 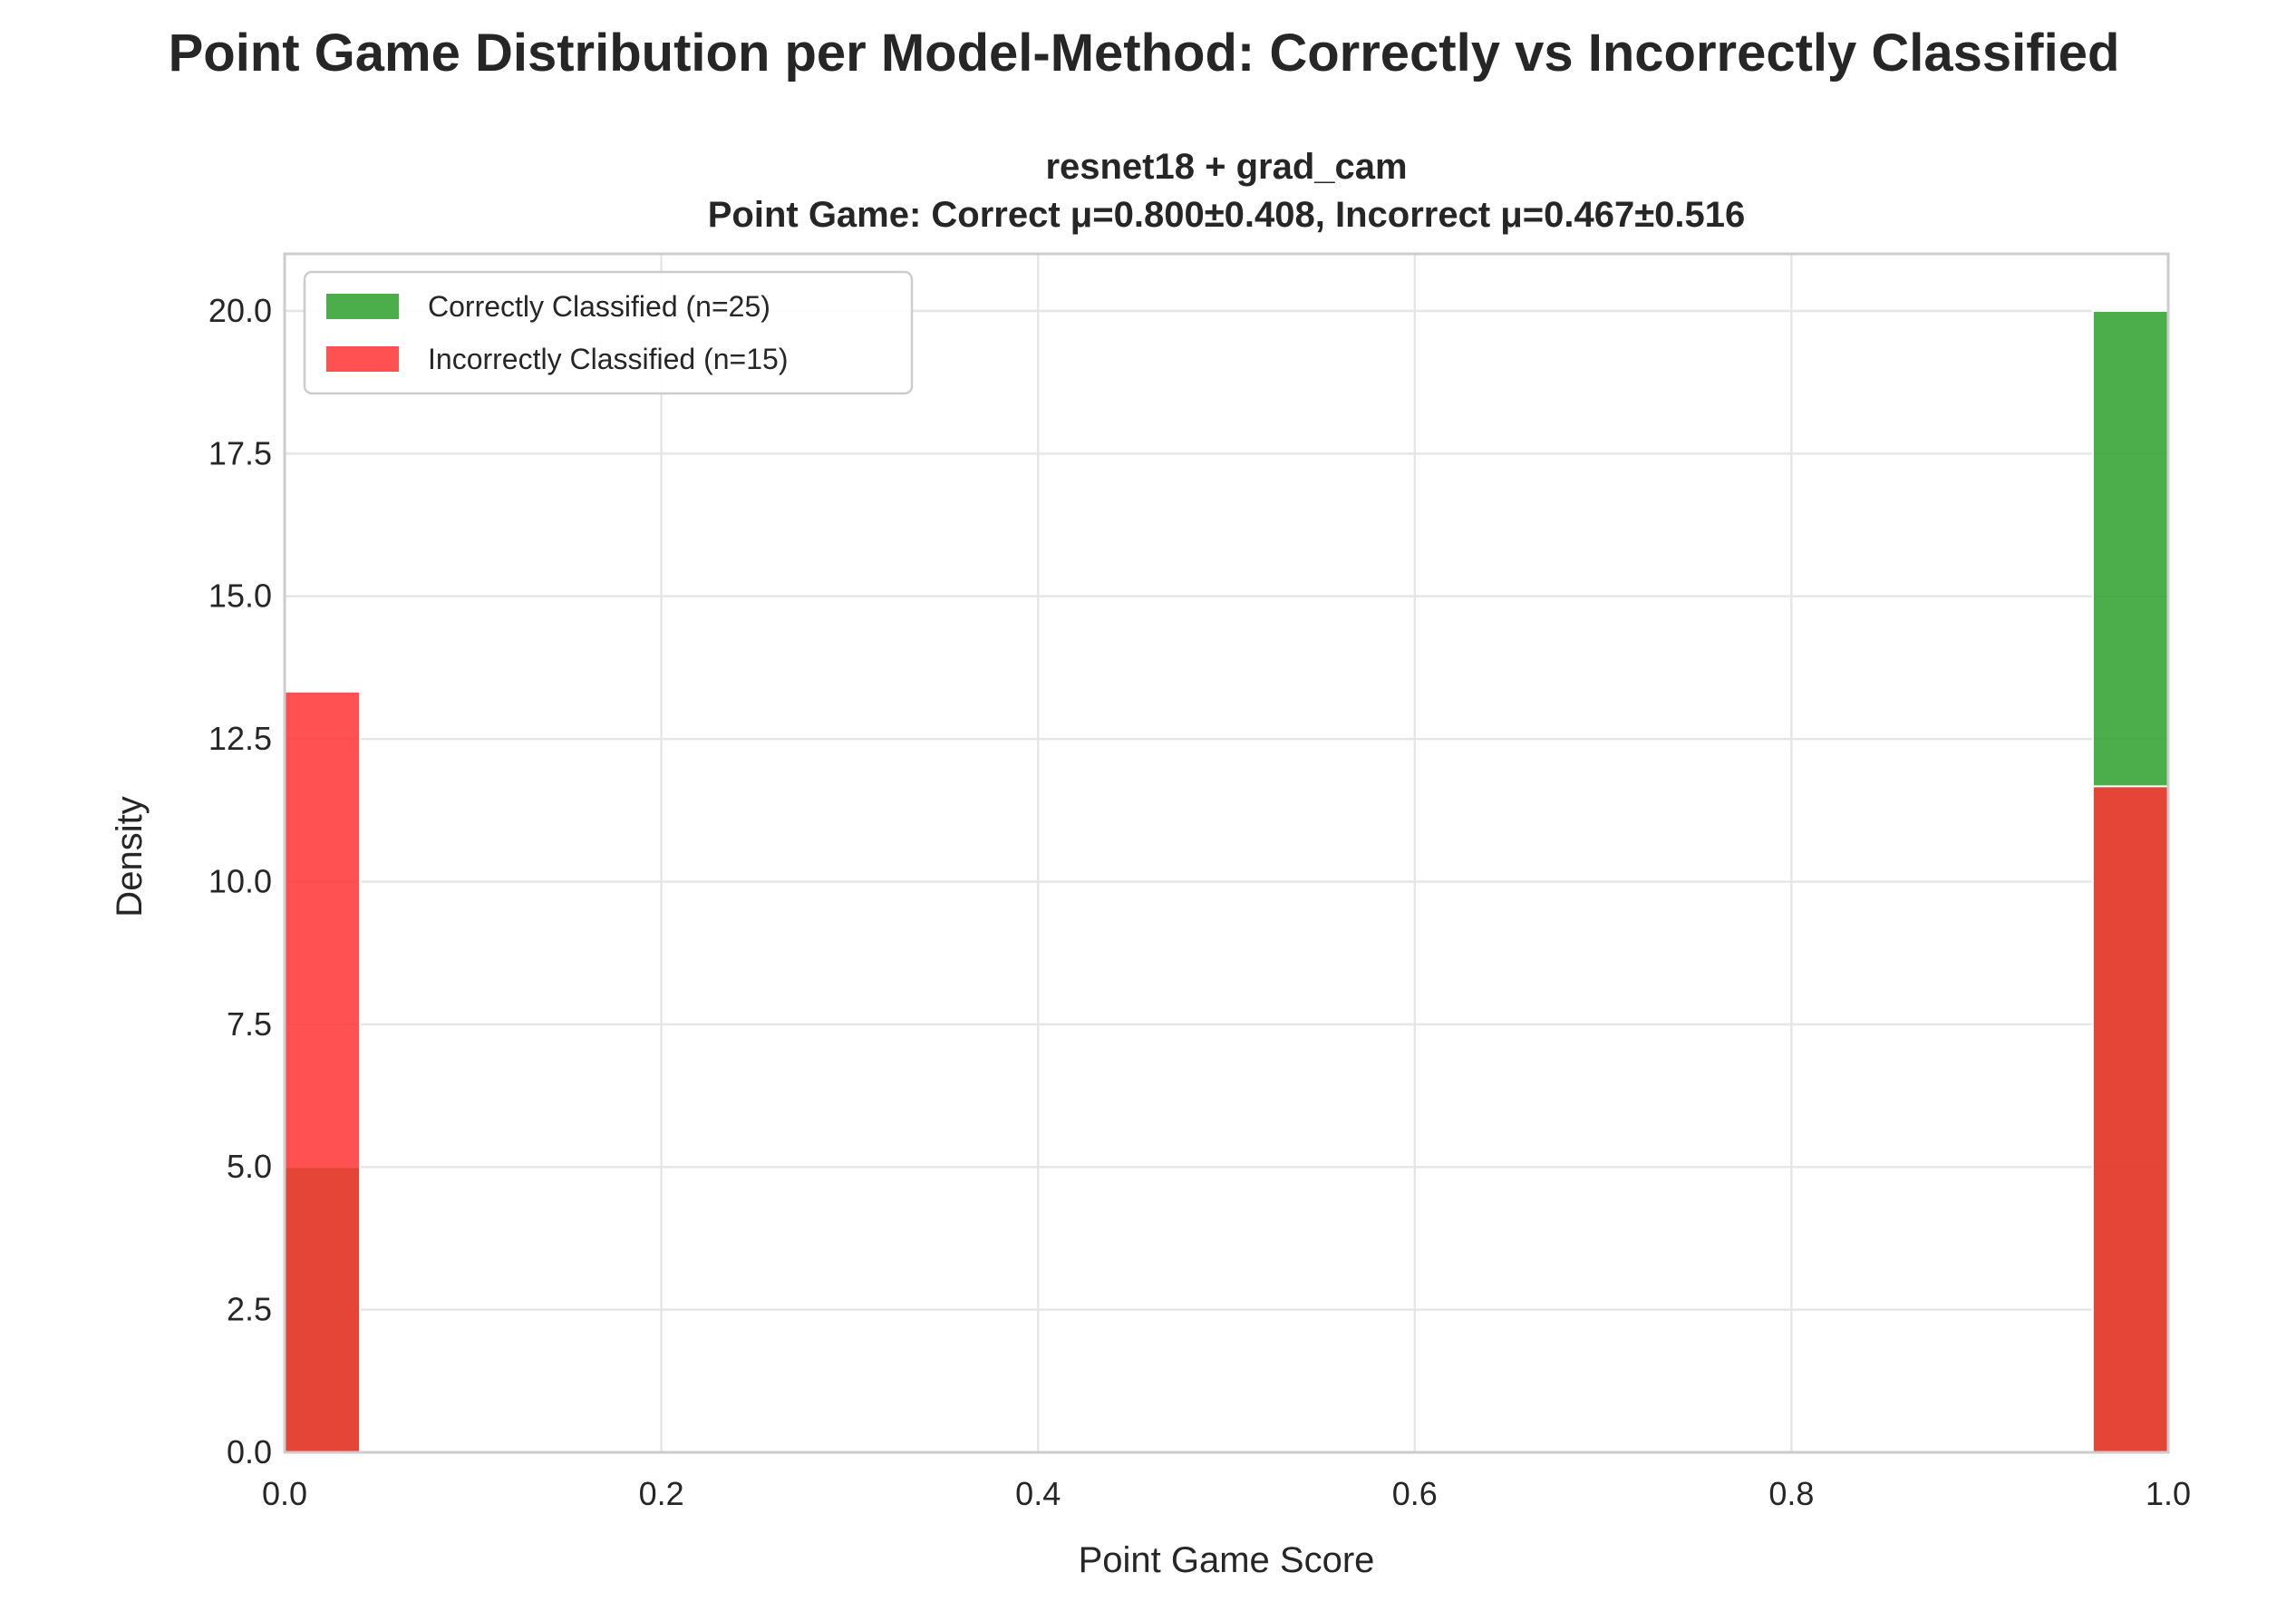 What do you see at coordinates (323, 1071) in the screenshot?
I see `bar-series1-bin0` at bounding box center [323, 1071].